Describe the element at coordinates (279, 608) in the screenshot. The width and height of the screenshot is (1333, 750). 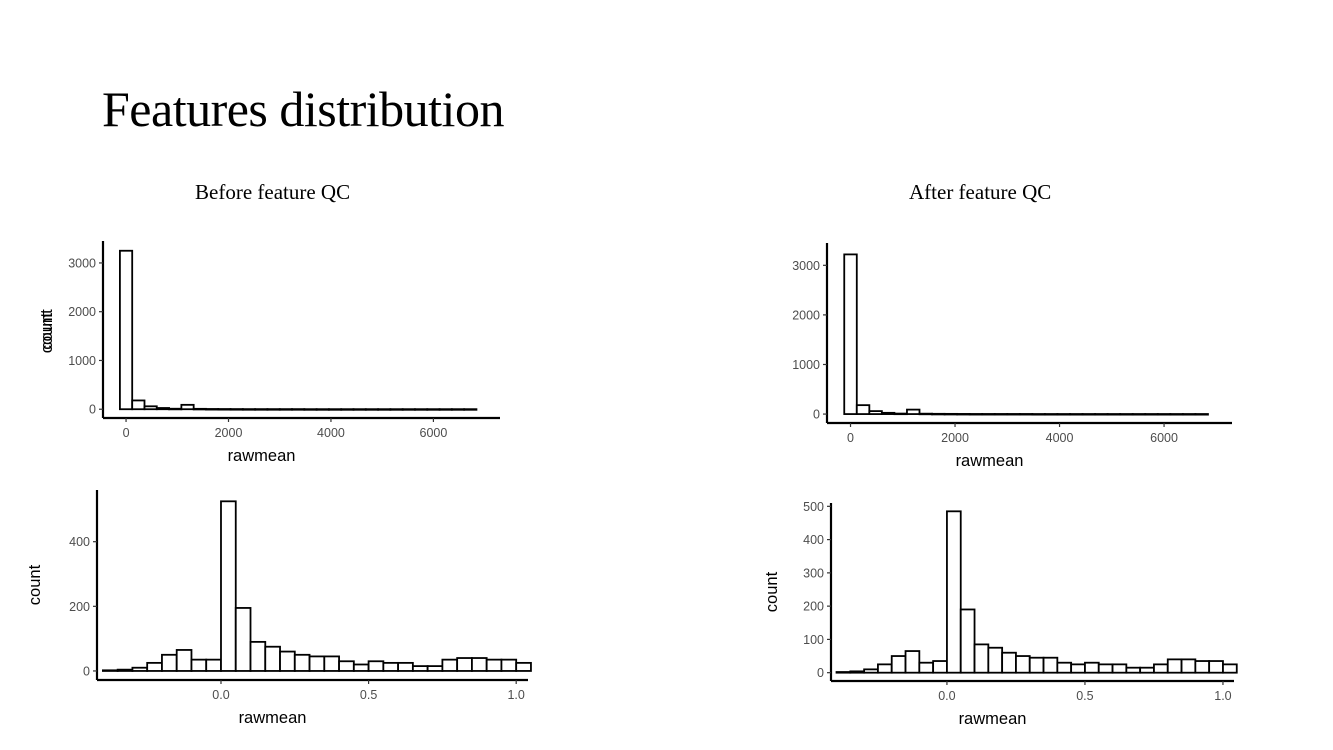
I see `before-qc-rawmean-zoom-histogram: 0.0 0.5 1.0 0 200 400 rawmean count` at that location.